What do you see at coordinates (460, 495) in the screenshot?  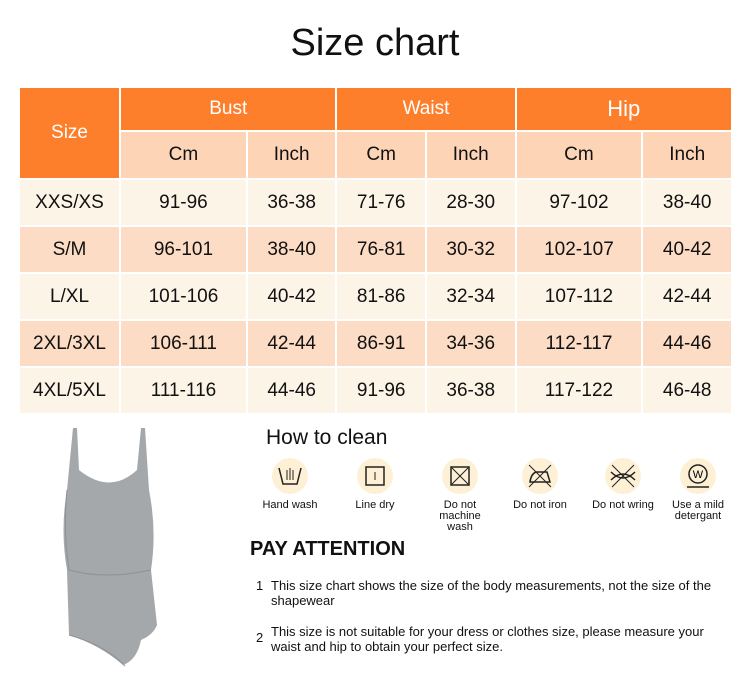 I see `care-item: Do not machine wash` at bounding box center [460, 495].